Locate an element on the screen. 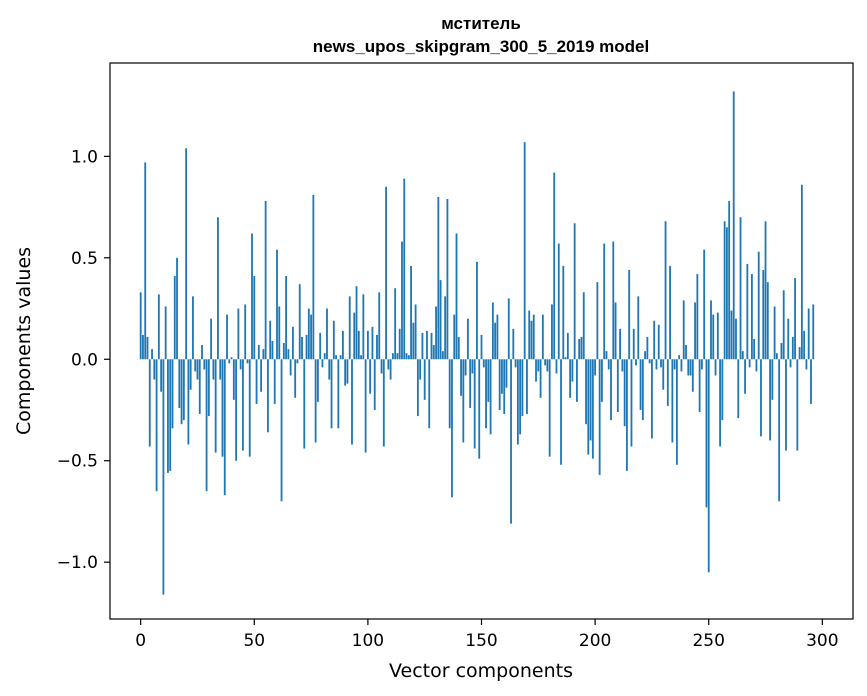 The height and width of the screenshot is (696, 867). x-tick-label: 0 is located at coordinates (140, 641).